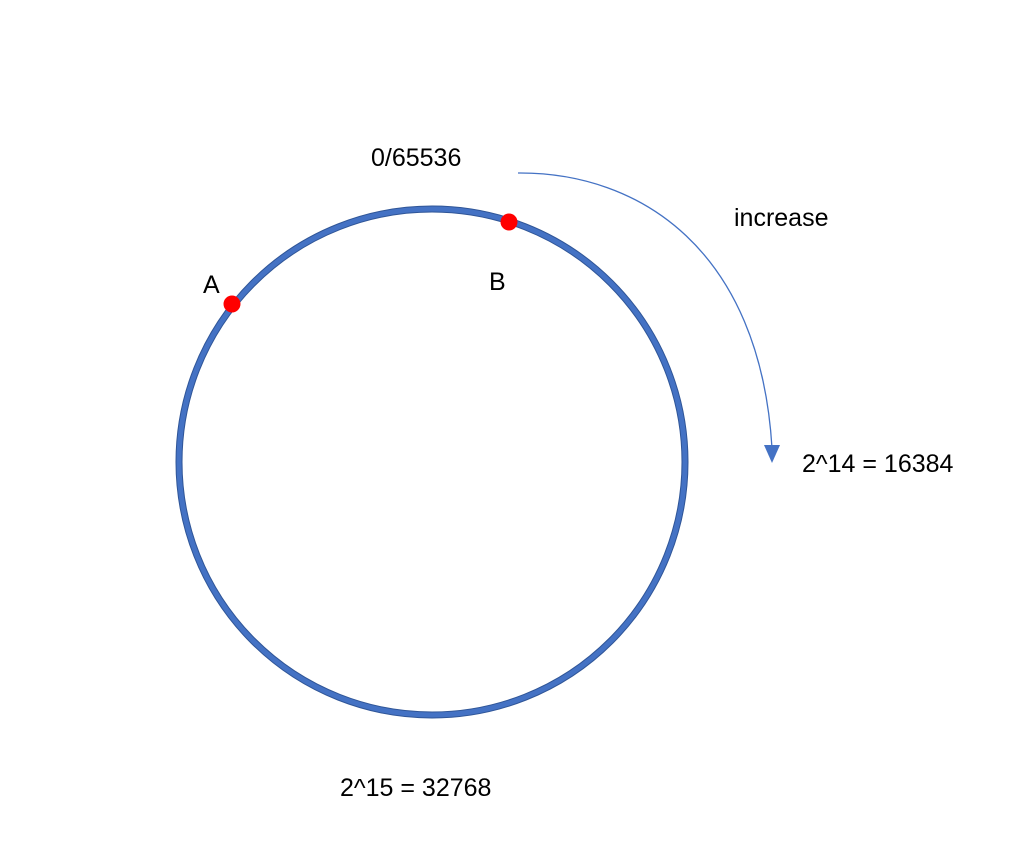 The image size is (1034, 848). What do you see at coordinates (211, 285) in the screenshot?
I see `node-a-label: A` at bounding box center [211, 285].